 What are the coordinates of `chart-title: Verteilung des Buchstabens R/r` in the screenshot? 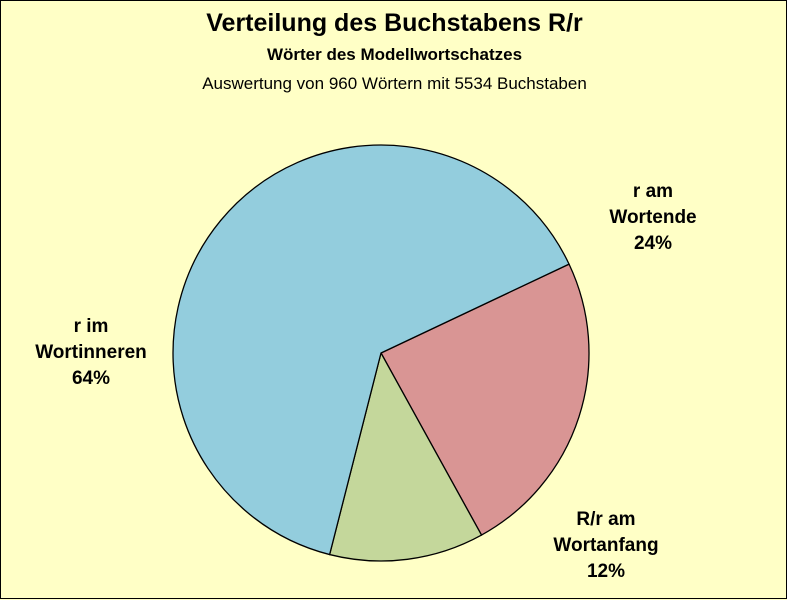 It's located at (394, 23).